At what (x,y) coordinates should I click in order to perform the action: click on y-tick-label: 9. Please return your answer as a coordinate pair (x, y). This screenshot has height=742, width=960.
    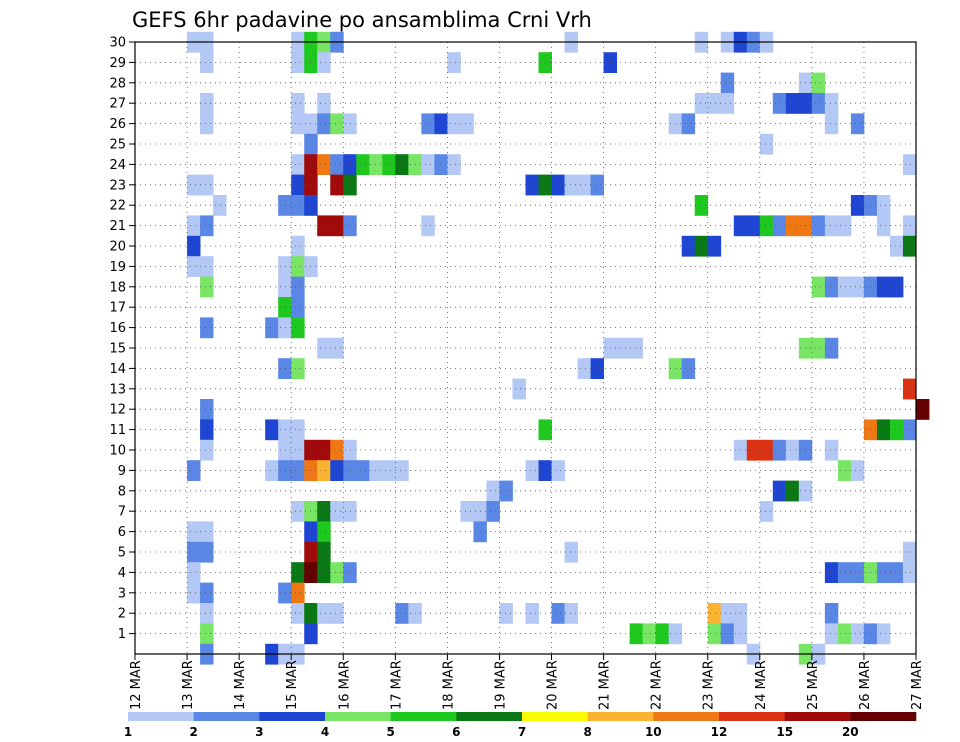
    Looking at the image, I should click on (122, 471).